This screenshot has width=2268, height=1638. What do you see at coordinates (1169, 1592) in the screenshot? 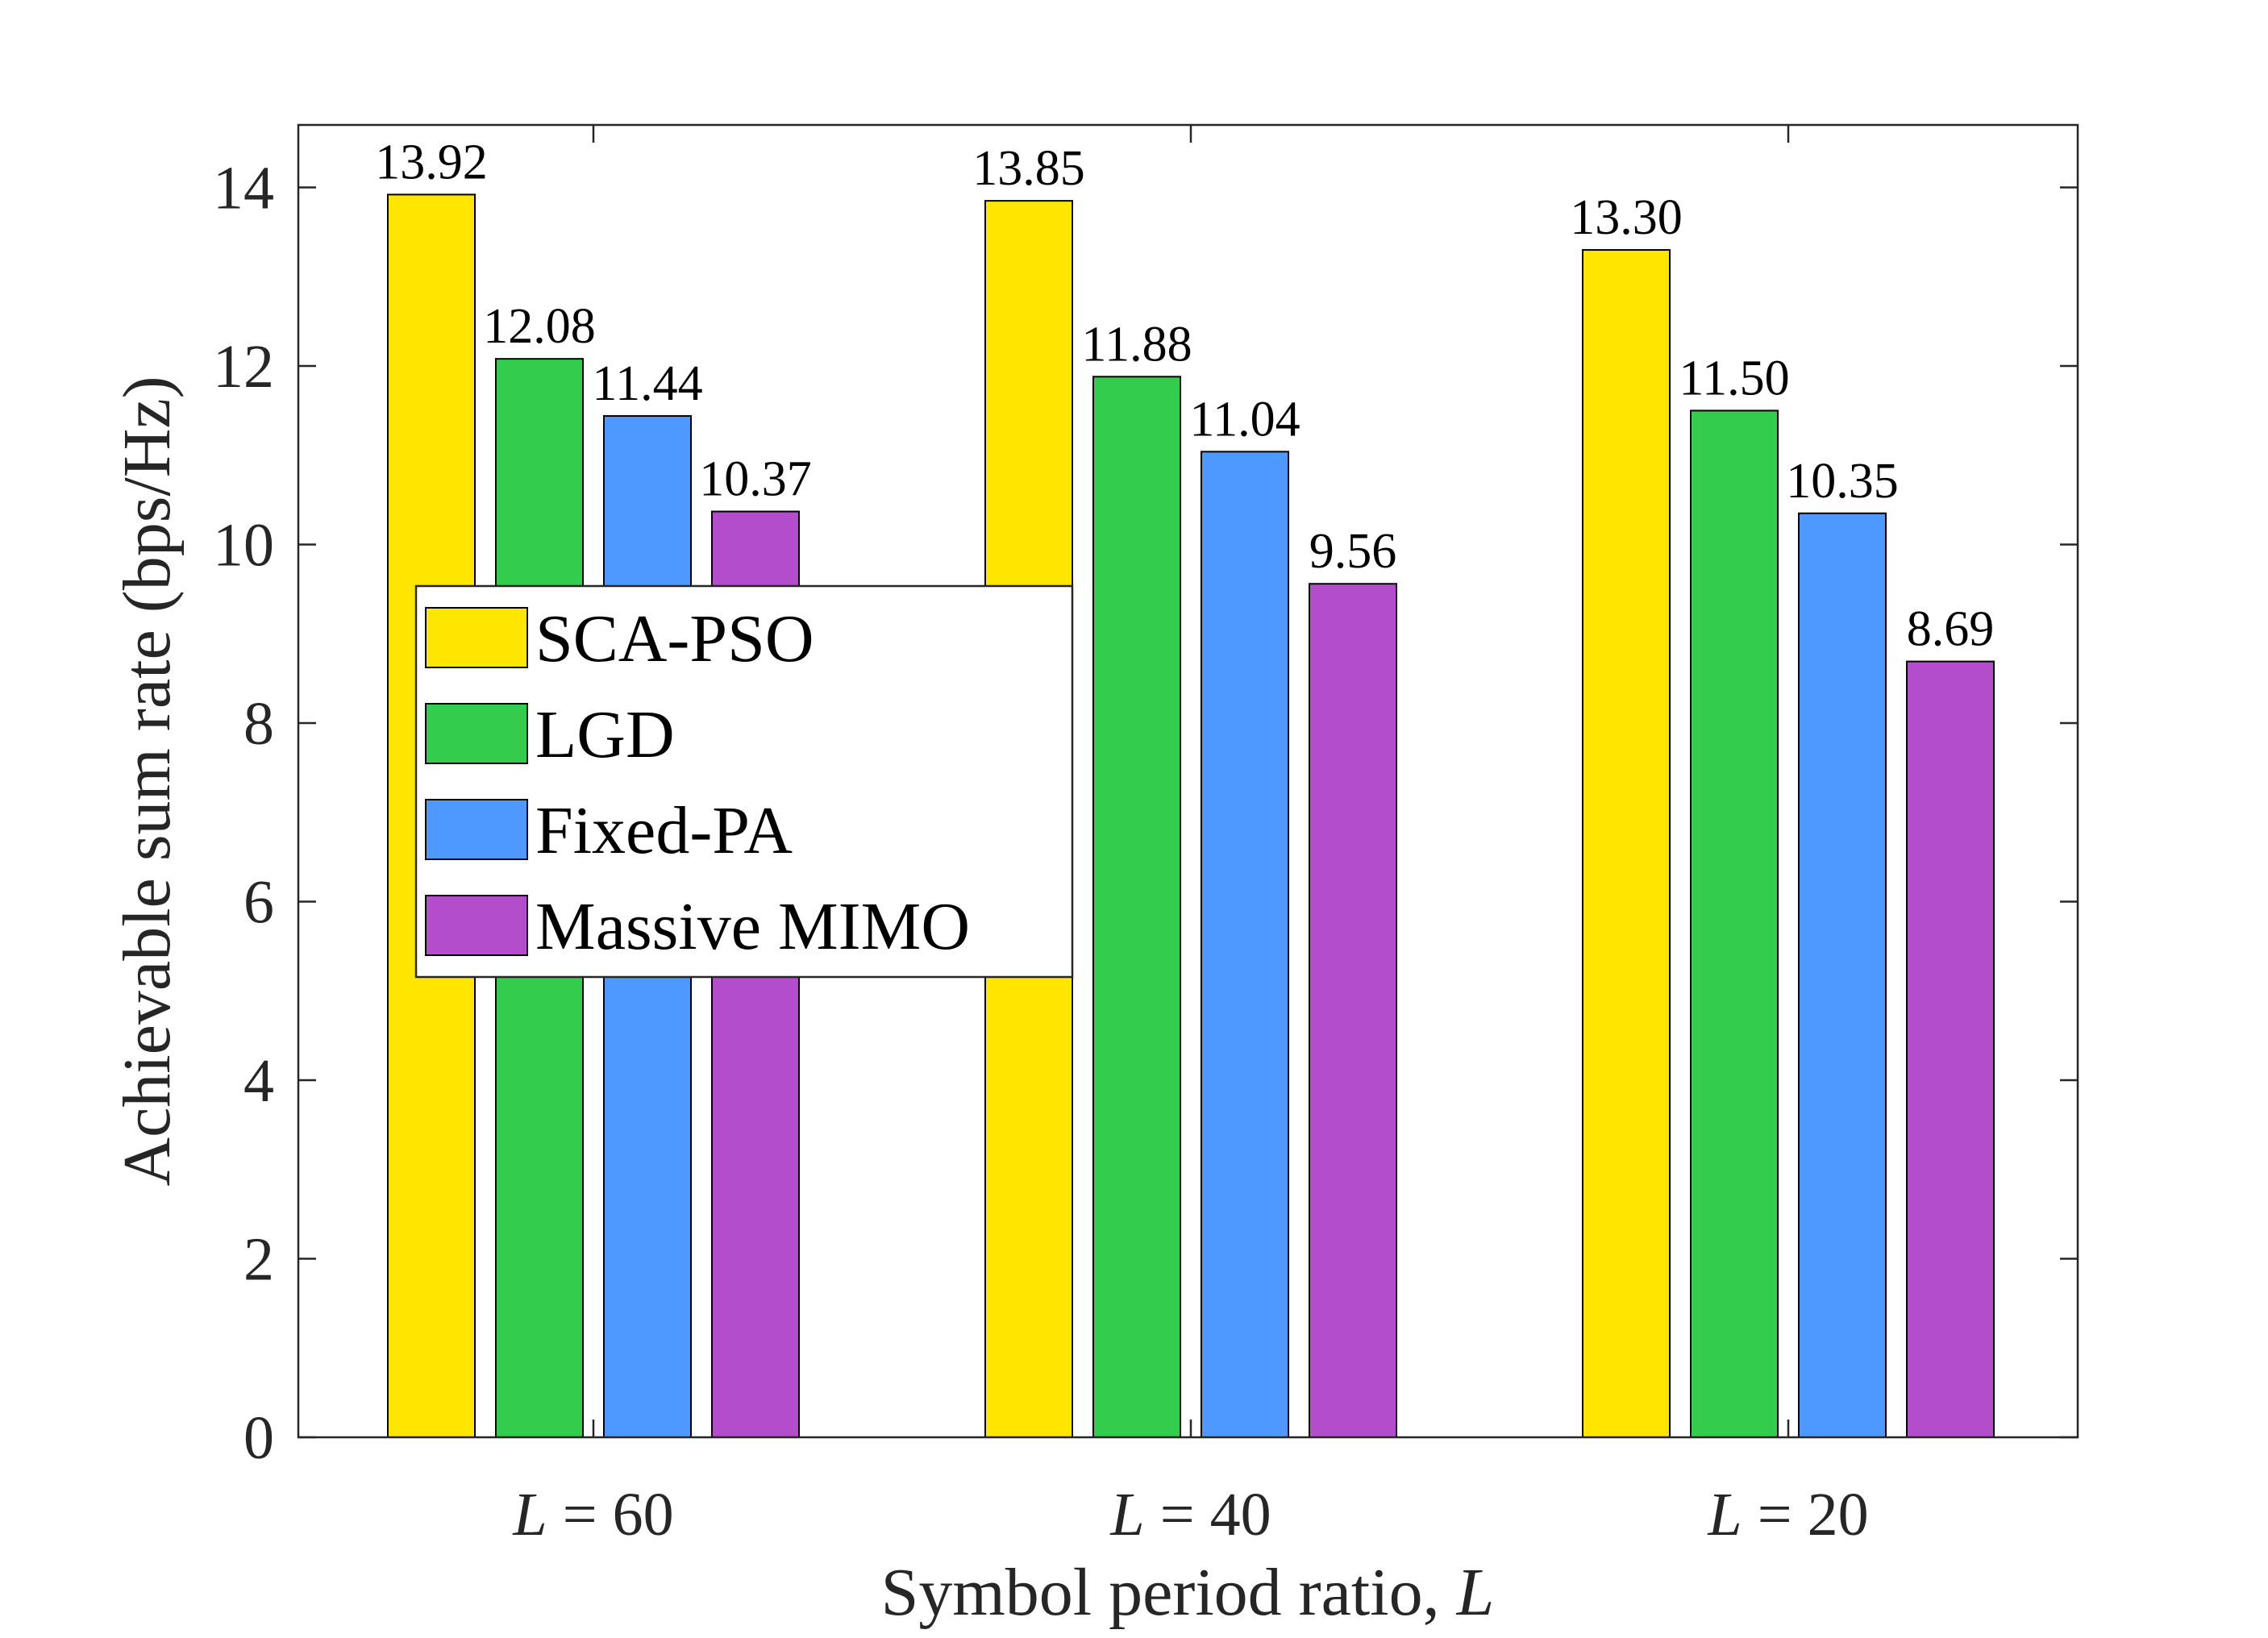
I see `x-axis-title-text: Symbol period ratio,` at bounding box center [1169, 1592].